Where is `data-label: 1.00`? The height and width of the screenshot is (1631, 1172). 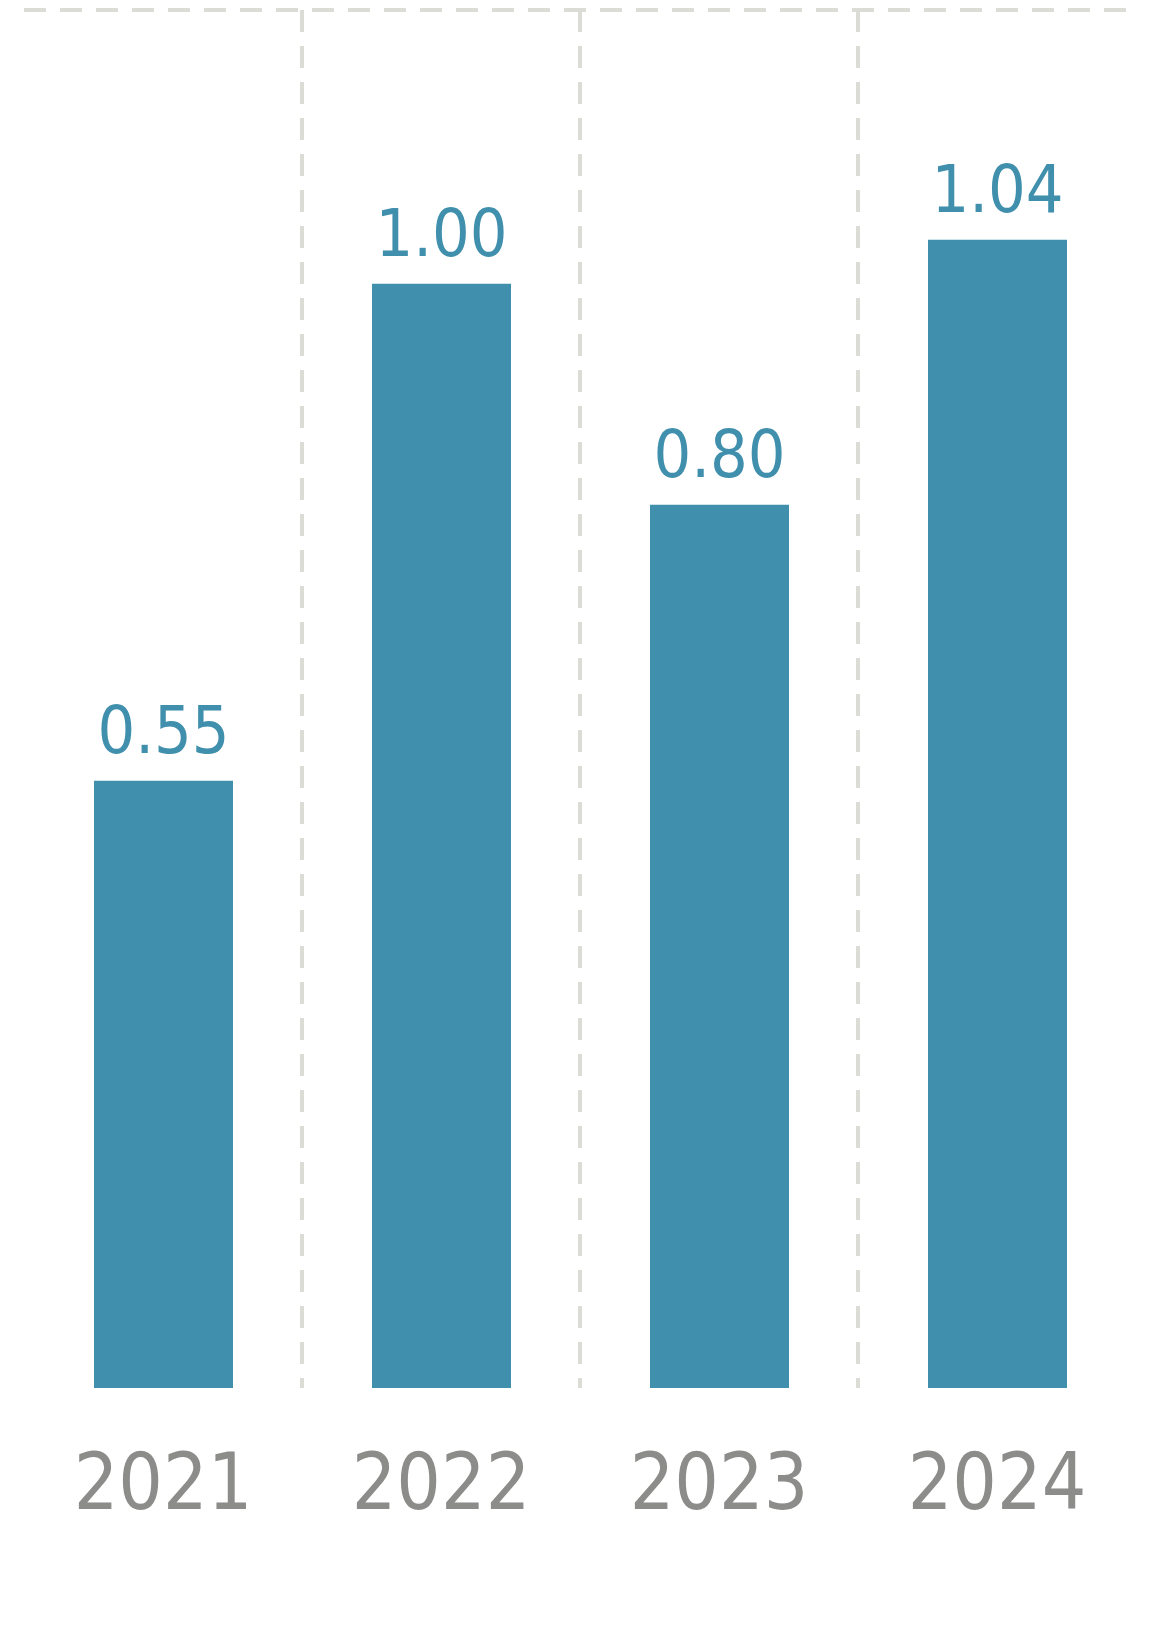
data-label: 1.00 is located at coordinates (441, 233).